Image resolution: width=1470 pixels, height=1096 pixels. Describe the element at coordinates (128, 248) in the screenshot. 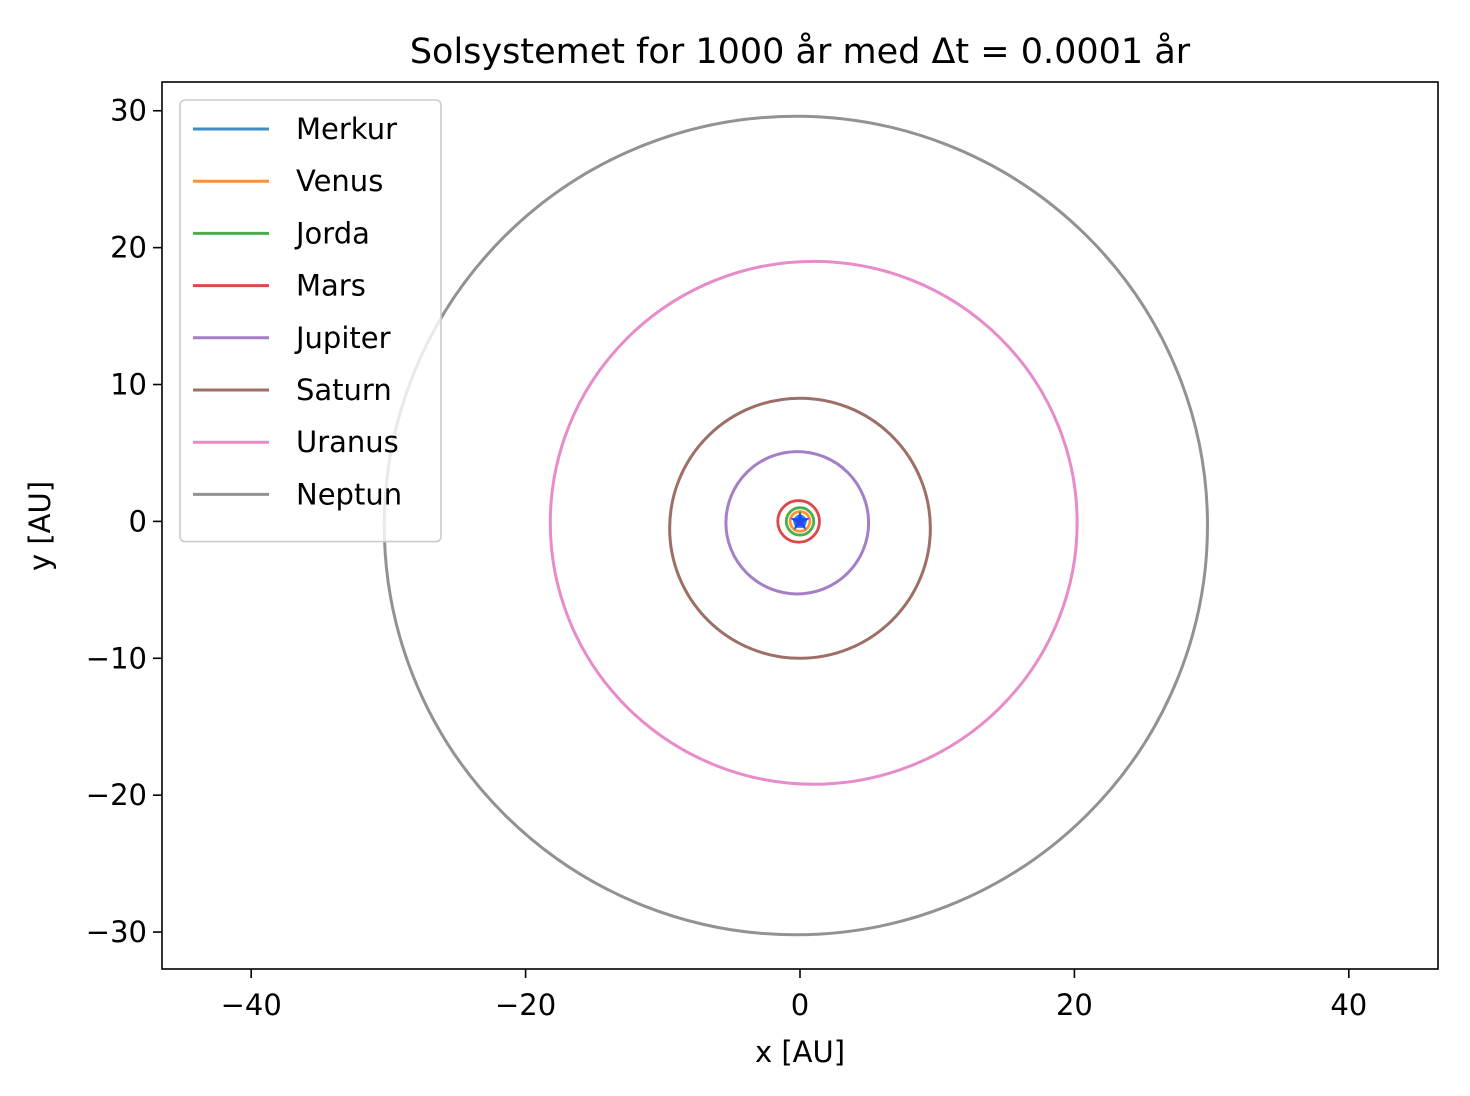

I see `y-tick-label: 20` at that location.